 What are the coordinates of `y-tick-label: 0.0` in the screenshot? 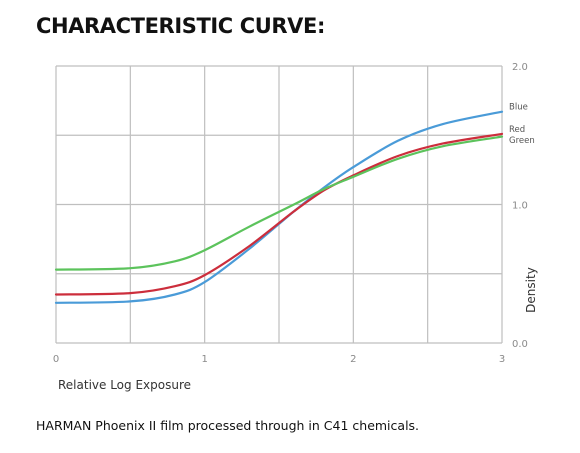 It's located at (520, 344).